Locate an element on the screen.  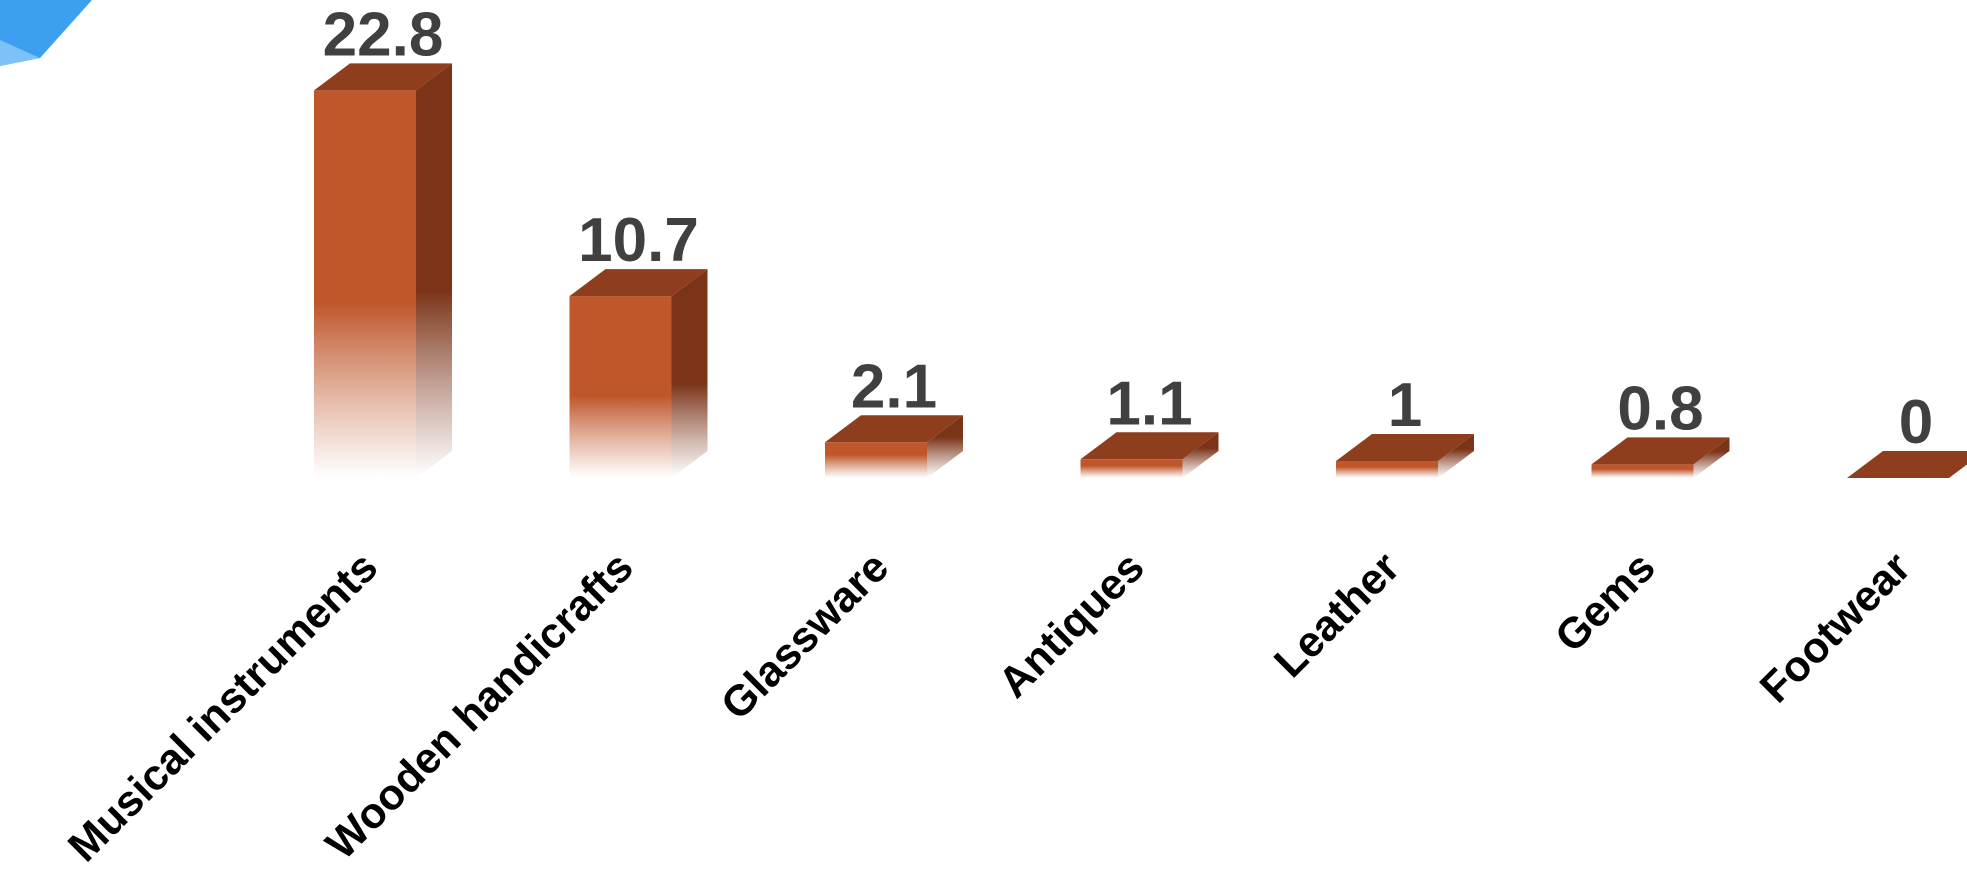
corner-decoration-icon is located at coordinates (46, 33).